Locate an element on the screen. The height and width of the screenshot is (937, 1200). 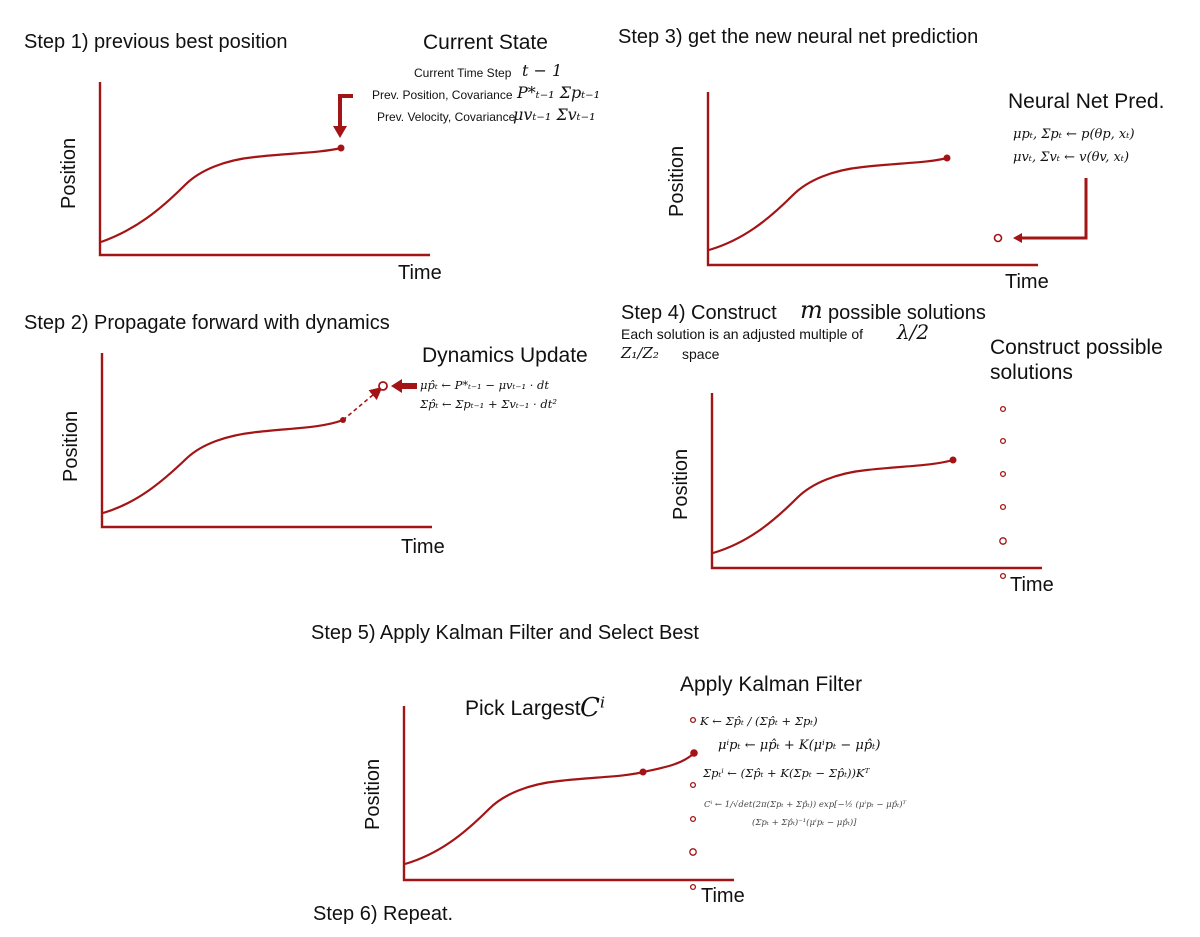
panel5-possible-solutions is located at coordinates (693, 803).